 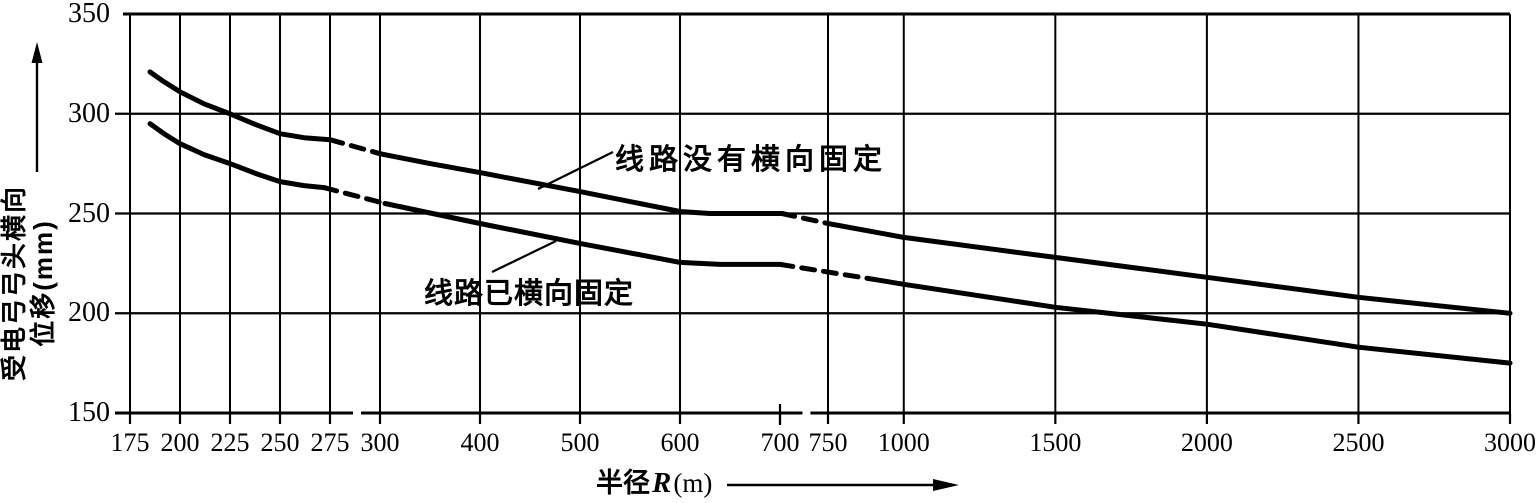 I want to click on series-1-segment-1-dashed, so click(x=354, y=195).